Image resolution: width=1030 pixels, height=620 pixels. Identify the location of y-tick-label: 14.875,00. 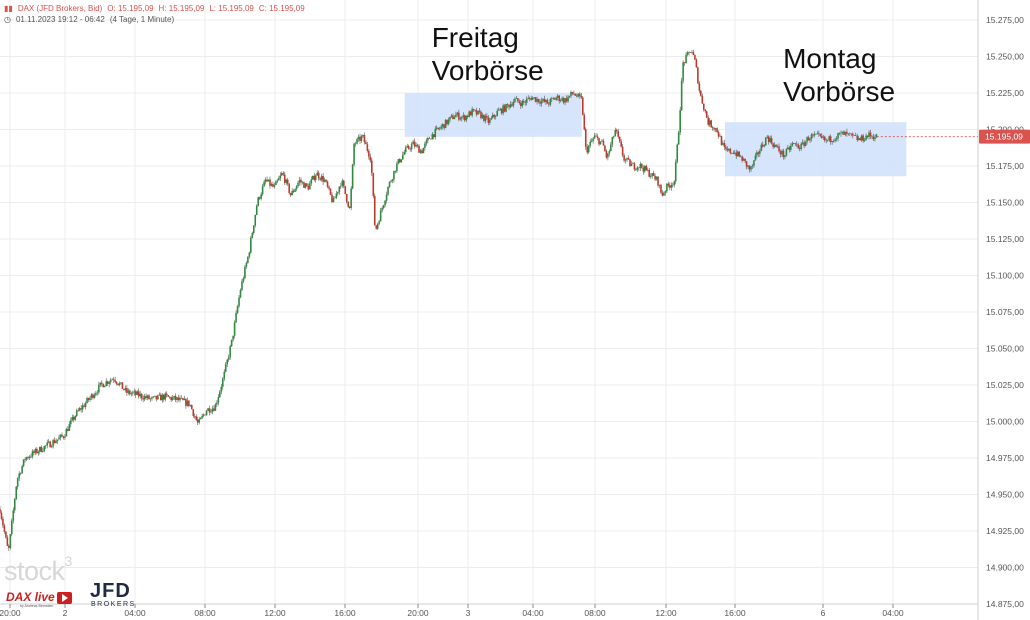
(1005, 604).